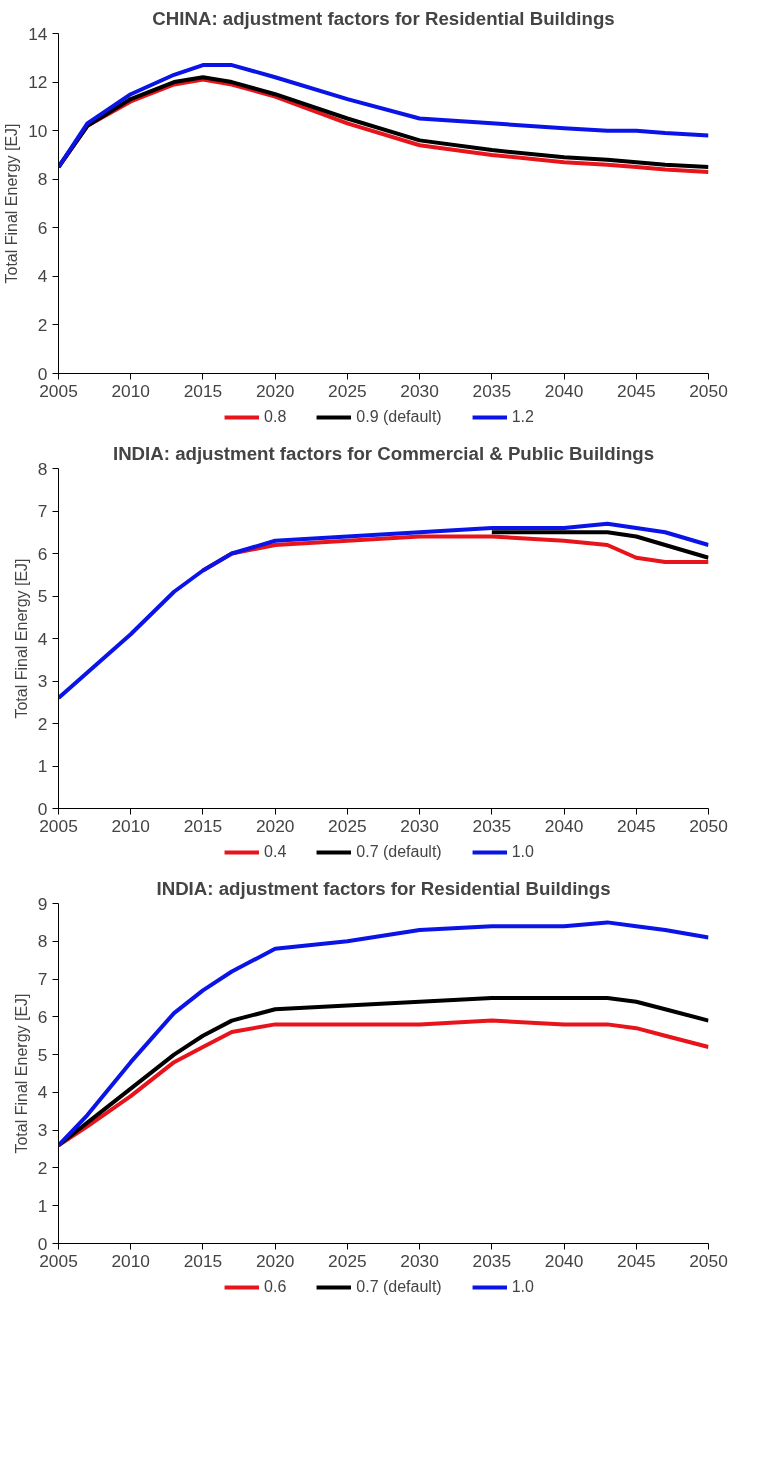 Image resolution: width=772 pixels, height=1467 pixels. What do you see at coordinates (383, 18) in the screenshot?
I see `chart-title: CHINA: adjustment factors for Residential Buildings` at bounding box center [383, 18].